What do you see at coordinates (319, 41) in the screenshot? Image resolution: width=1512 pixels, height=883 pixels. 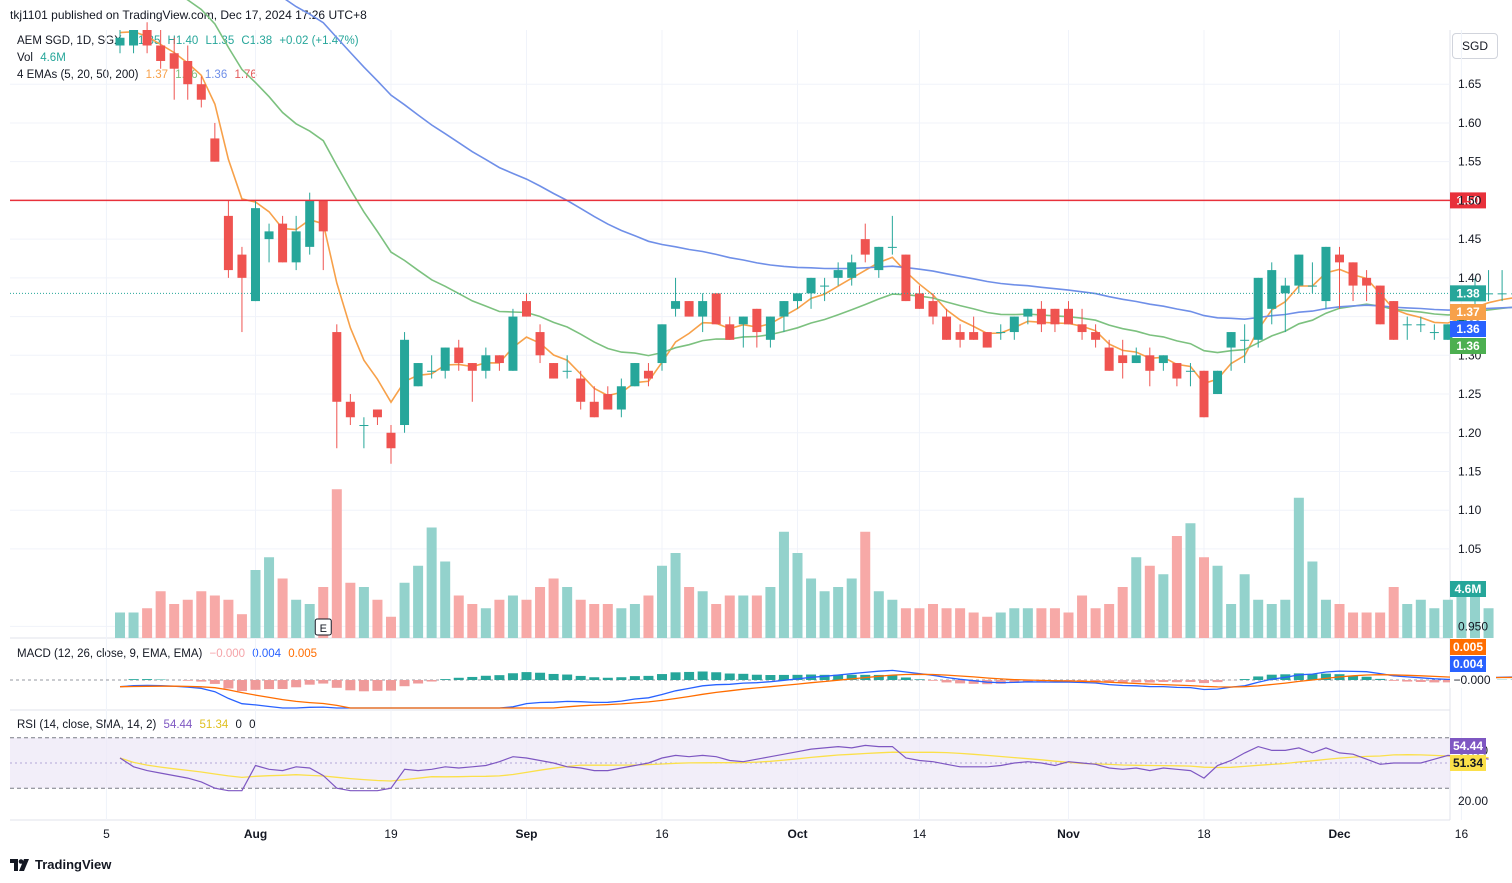 I see `change-value: +0.02 (+1.47%)` at bounding box center [319, 41].